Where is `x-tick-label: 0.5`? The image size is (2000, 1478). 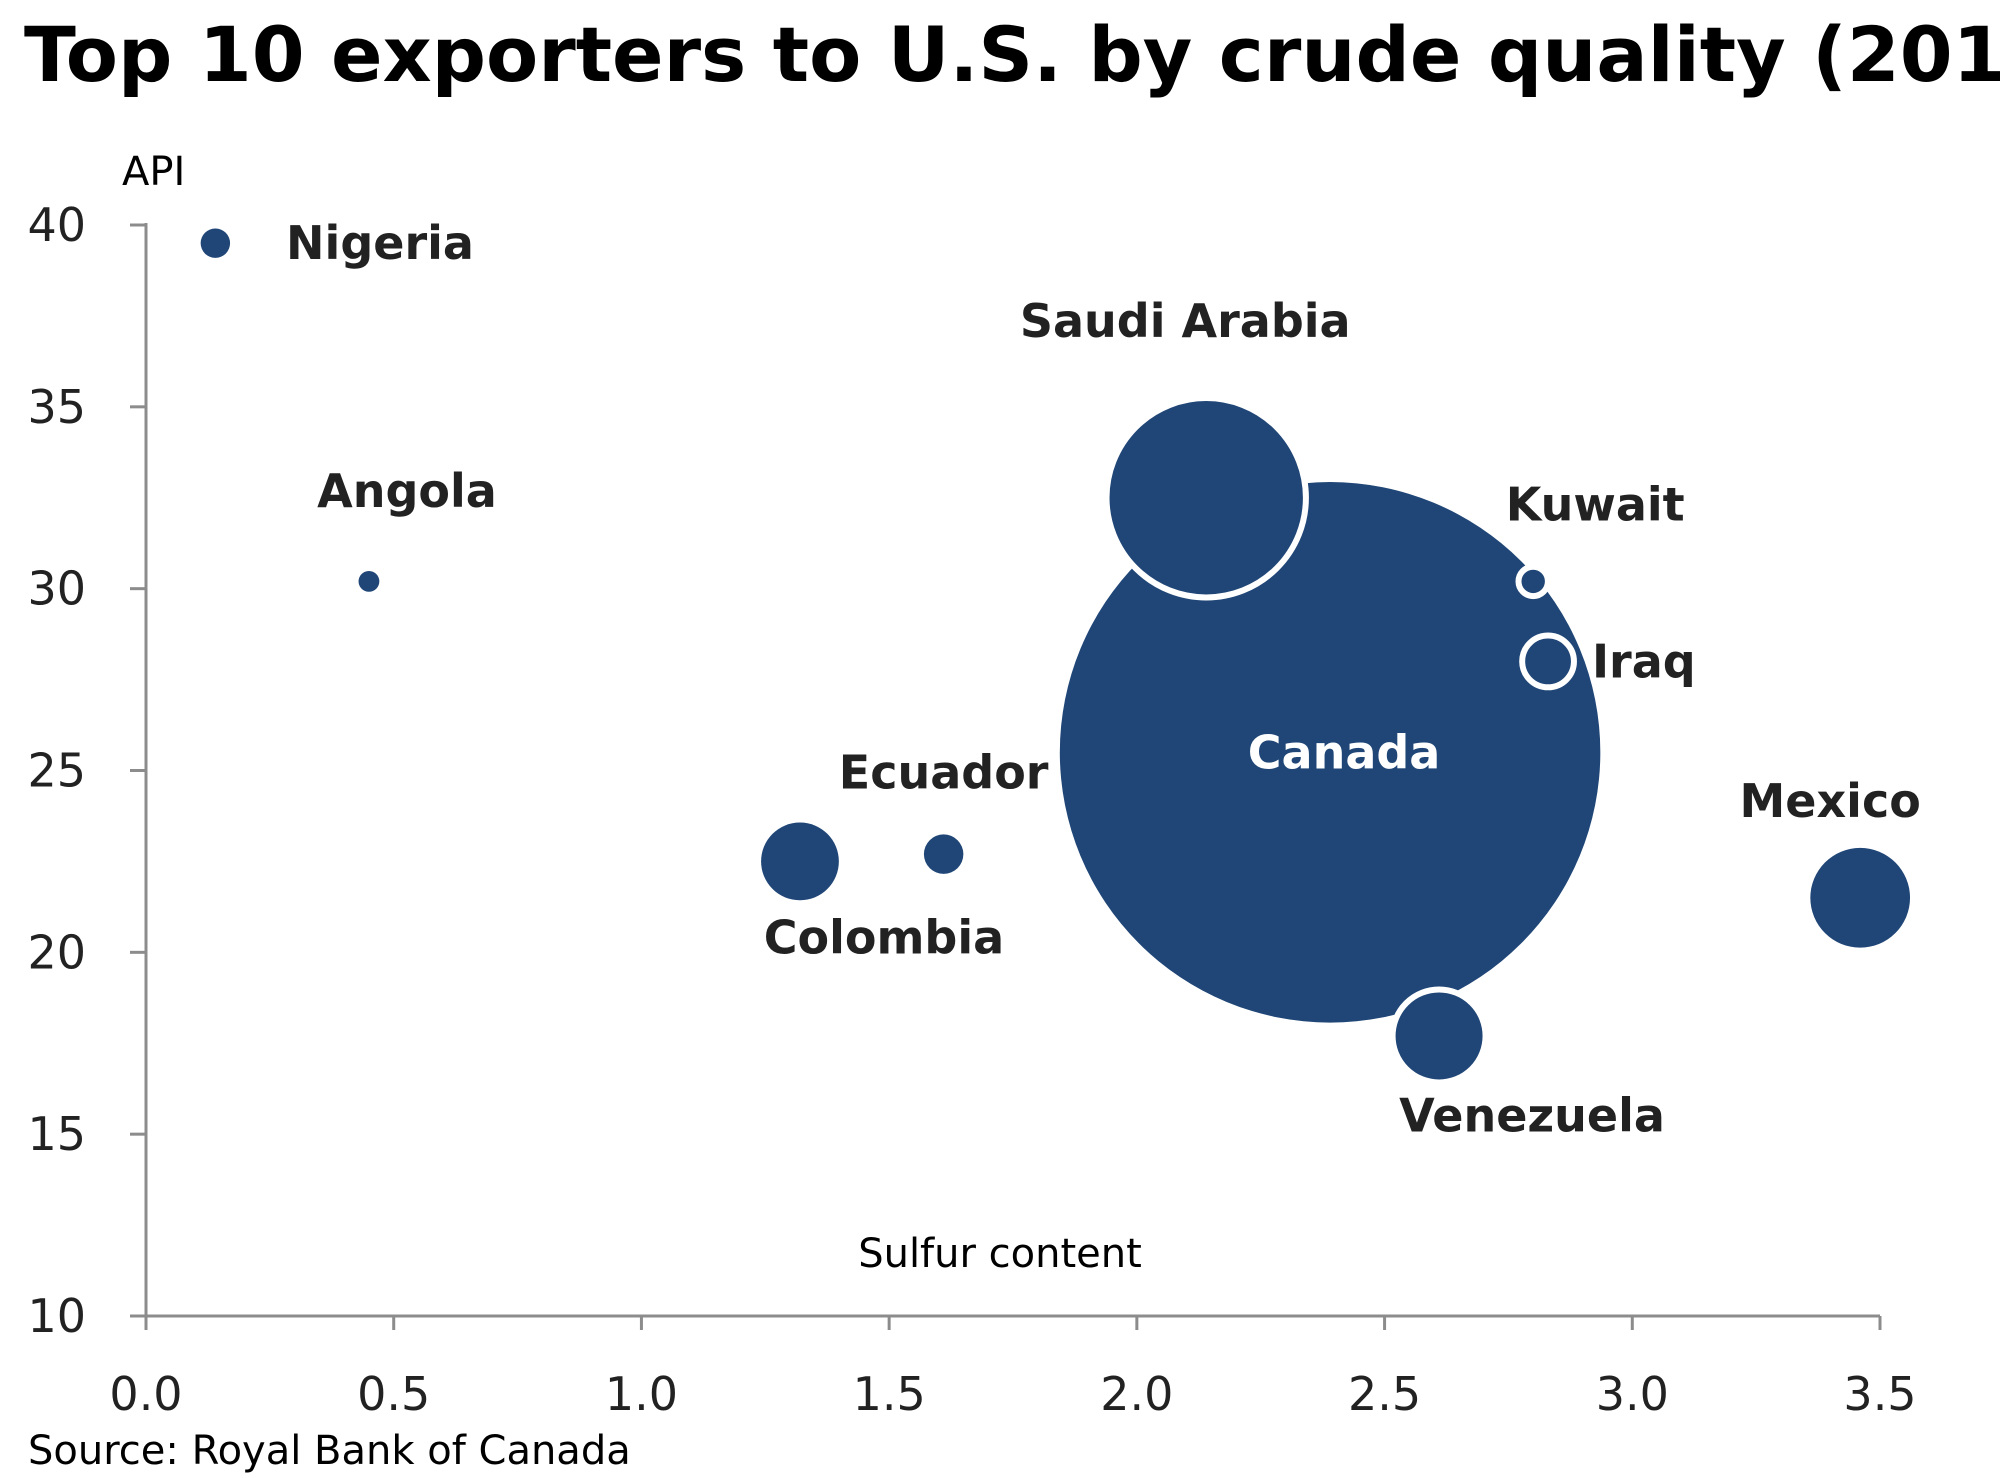 x-tick-label: 0.5 is located at coordinates (393, 1394).